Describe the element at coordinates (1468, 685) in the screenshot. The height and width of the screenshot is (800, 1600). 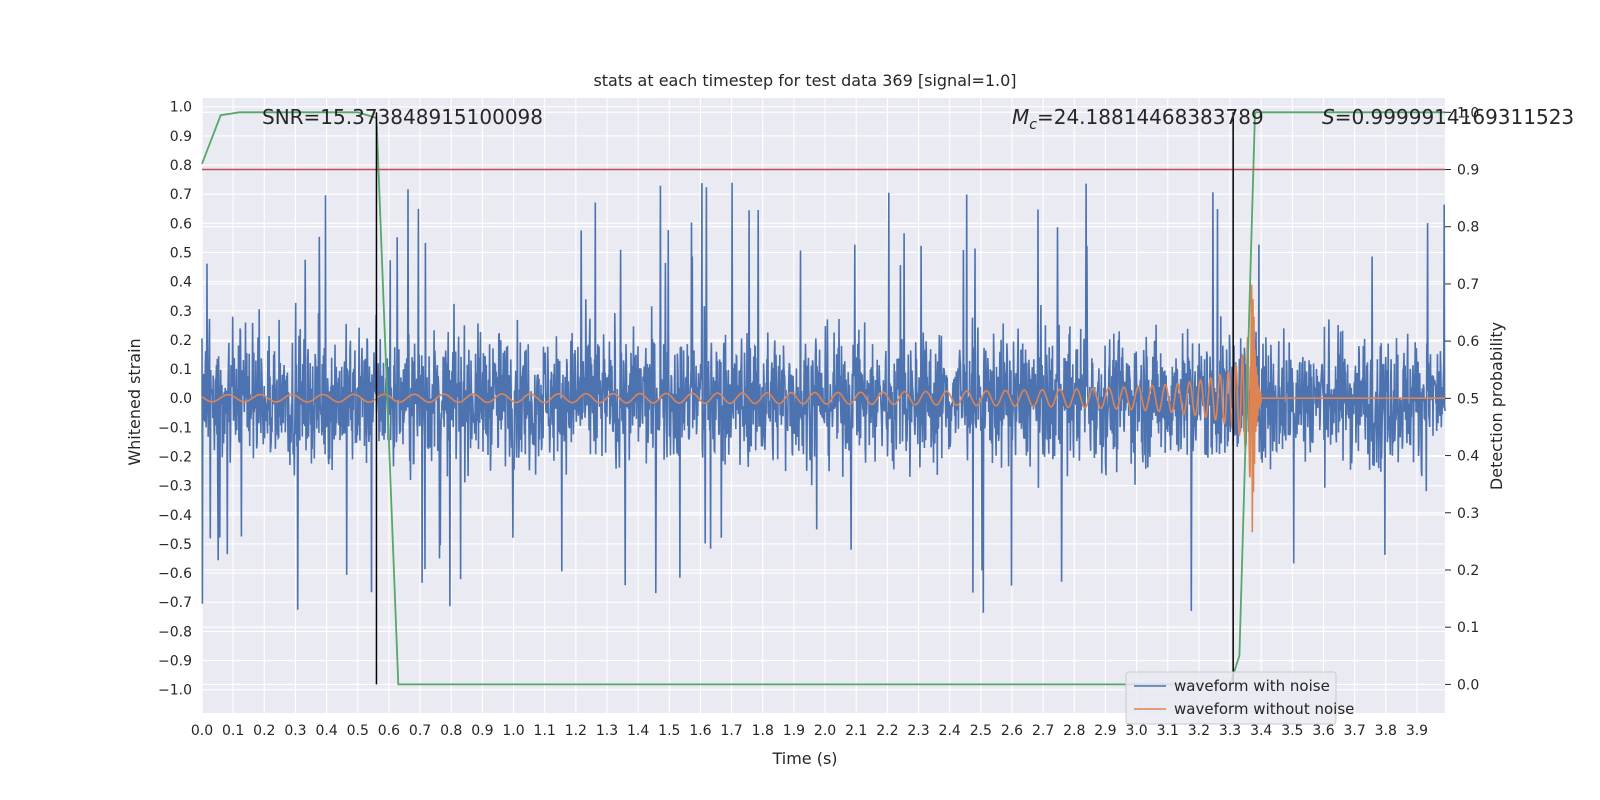
I see `y2-tick-label: 0.0` at that location.